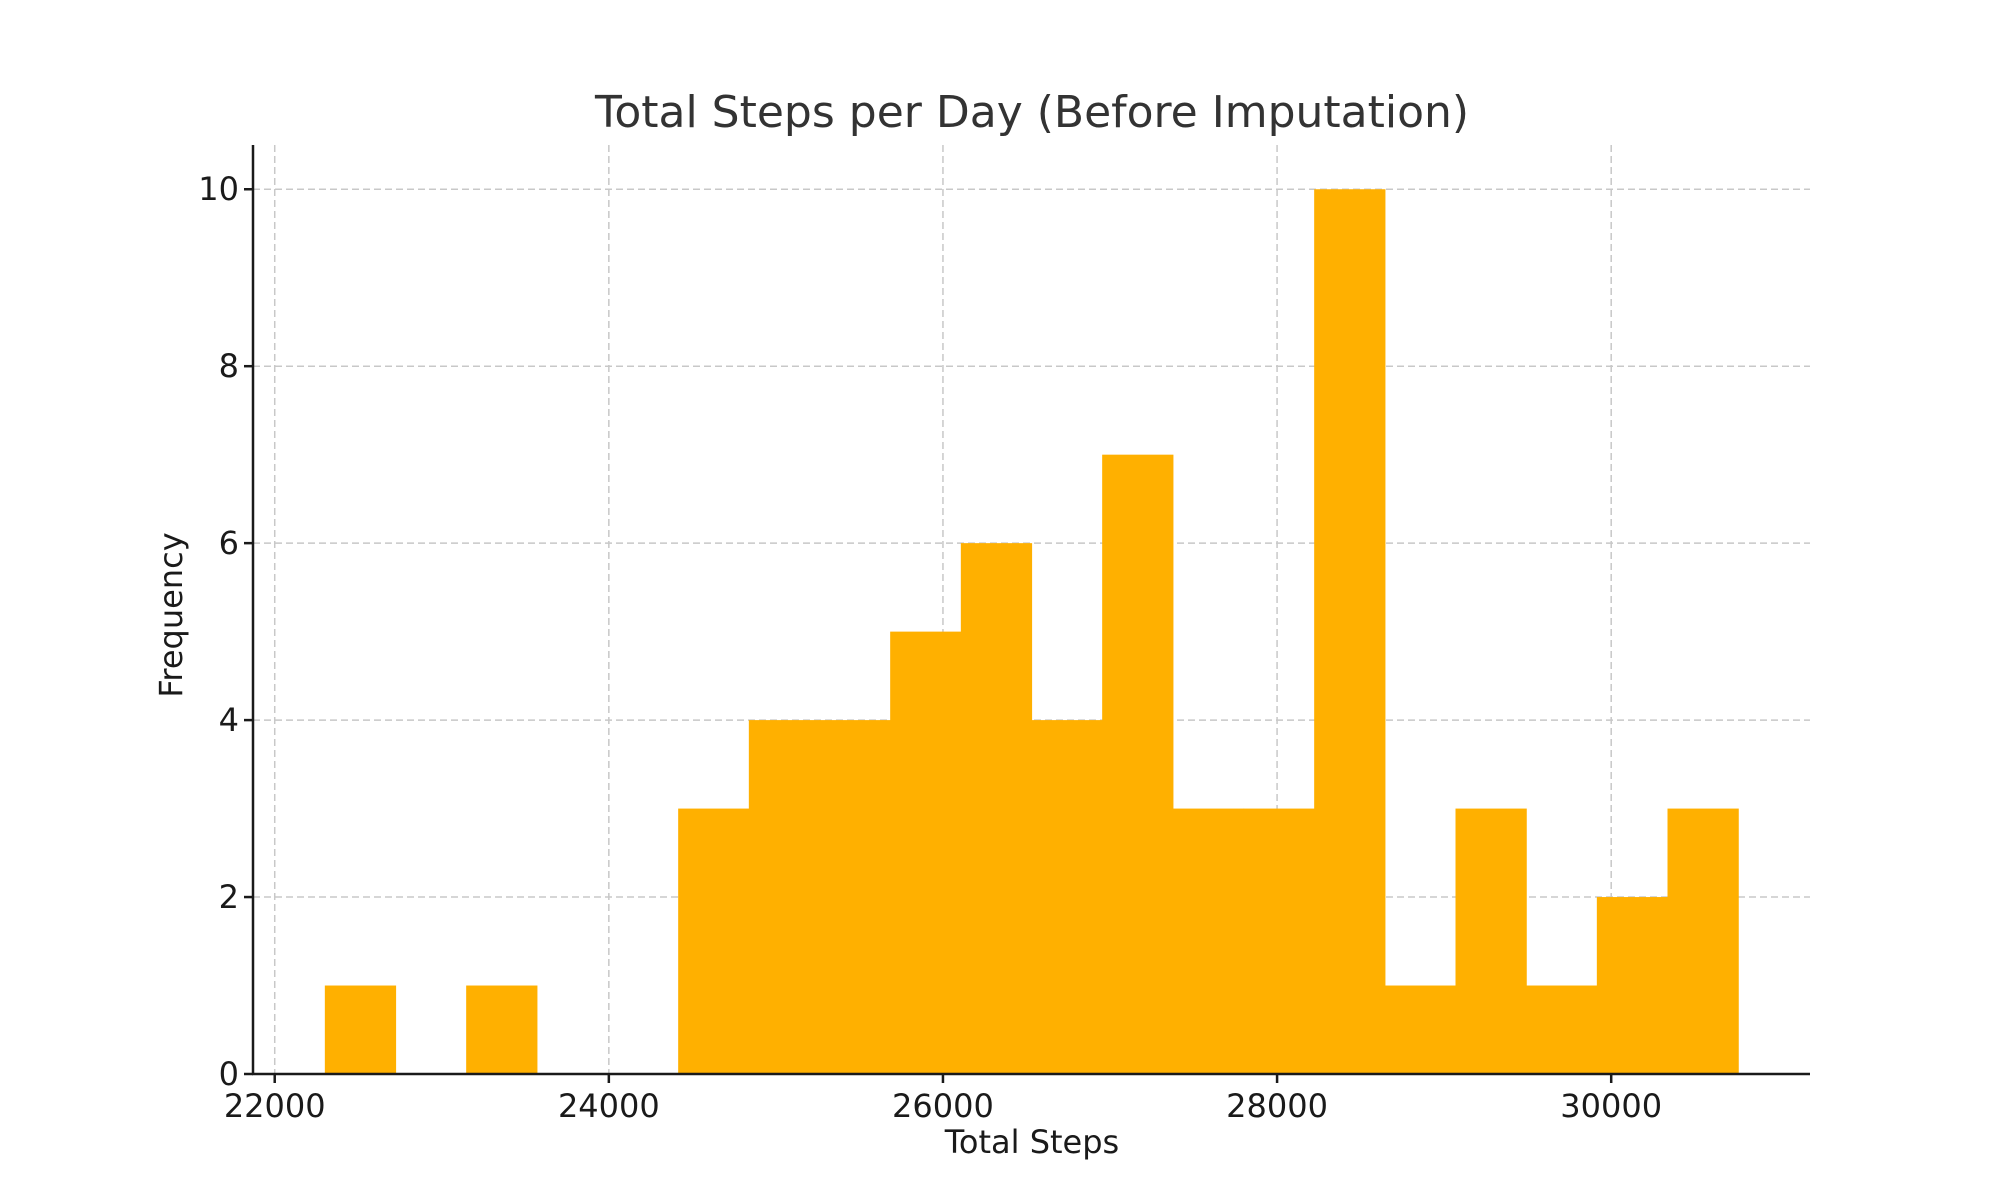  What do you see at coordinates (229, 366) in the screenshot?
I see `y-tick-label: 8` at bounding box center [229, 366].